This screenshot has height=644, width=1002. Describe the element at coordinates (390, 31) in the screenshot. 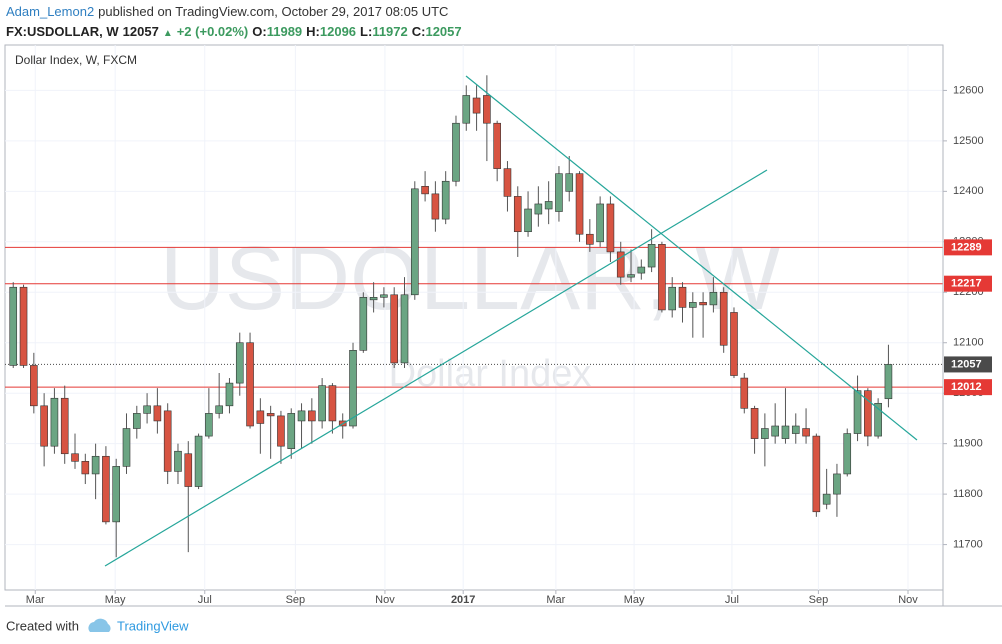

I see `ohlc-value: 11972` at that location.